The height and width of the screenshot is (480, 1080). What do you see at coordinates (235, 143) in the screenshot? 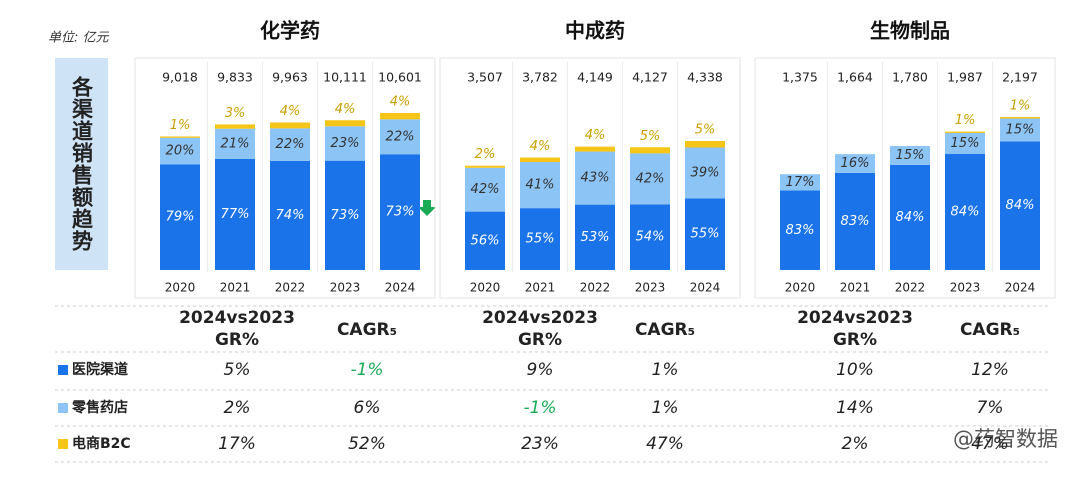
I see `value-label: 21%` at bounding box center [235, 143].